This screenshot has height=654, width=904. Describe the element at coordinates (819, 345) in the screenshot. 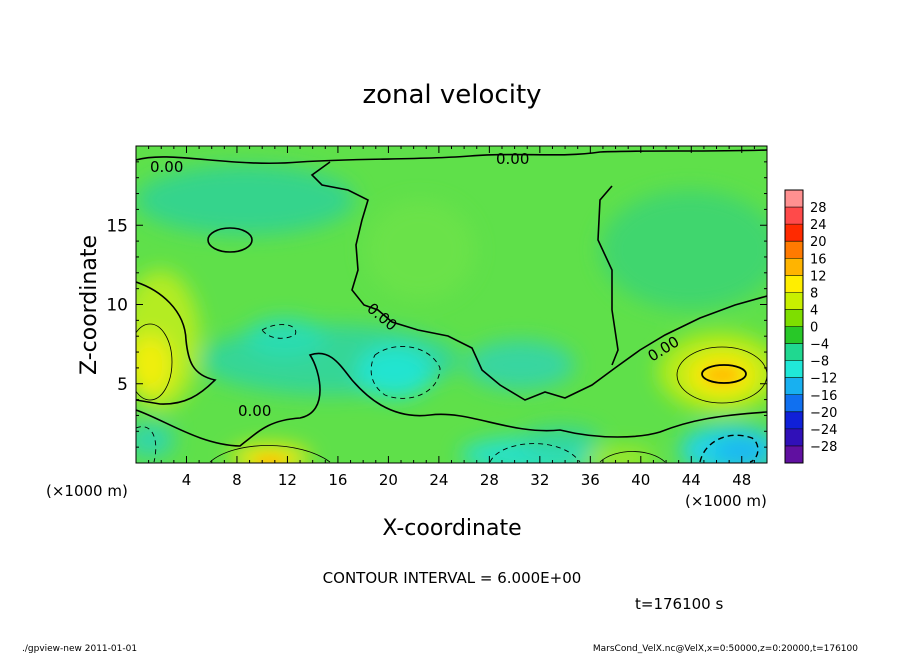

I see `colorbar-label: −4` at that location.